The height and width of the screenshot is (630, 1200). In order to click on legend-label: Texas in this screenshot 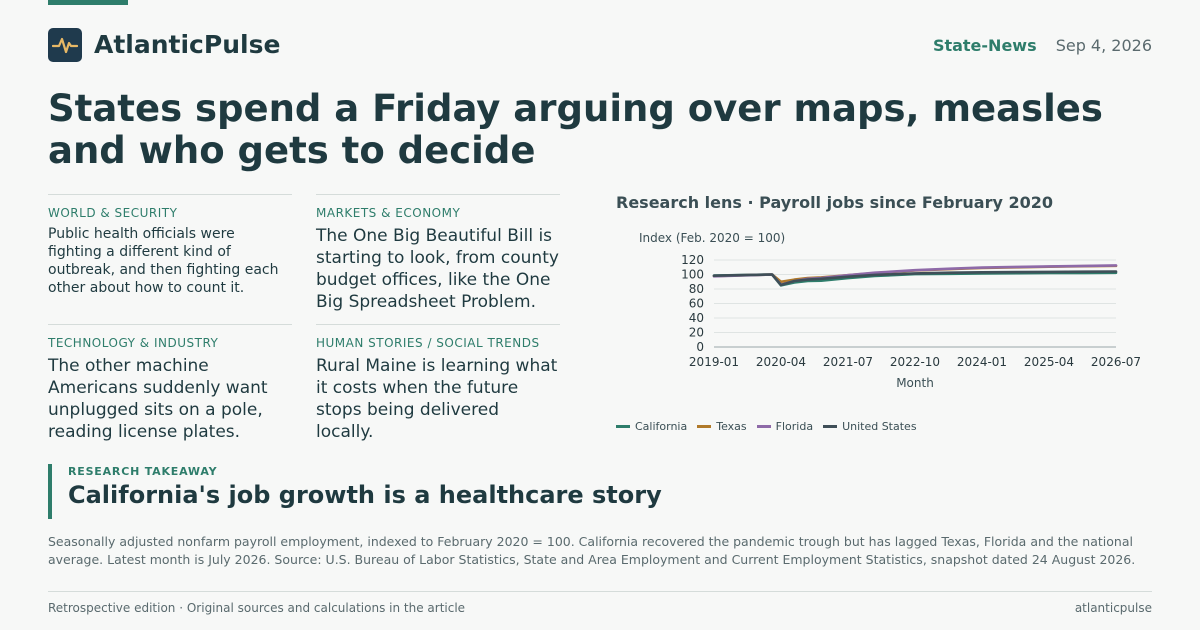, I will do `click(731, 426)`.